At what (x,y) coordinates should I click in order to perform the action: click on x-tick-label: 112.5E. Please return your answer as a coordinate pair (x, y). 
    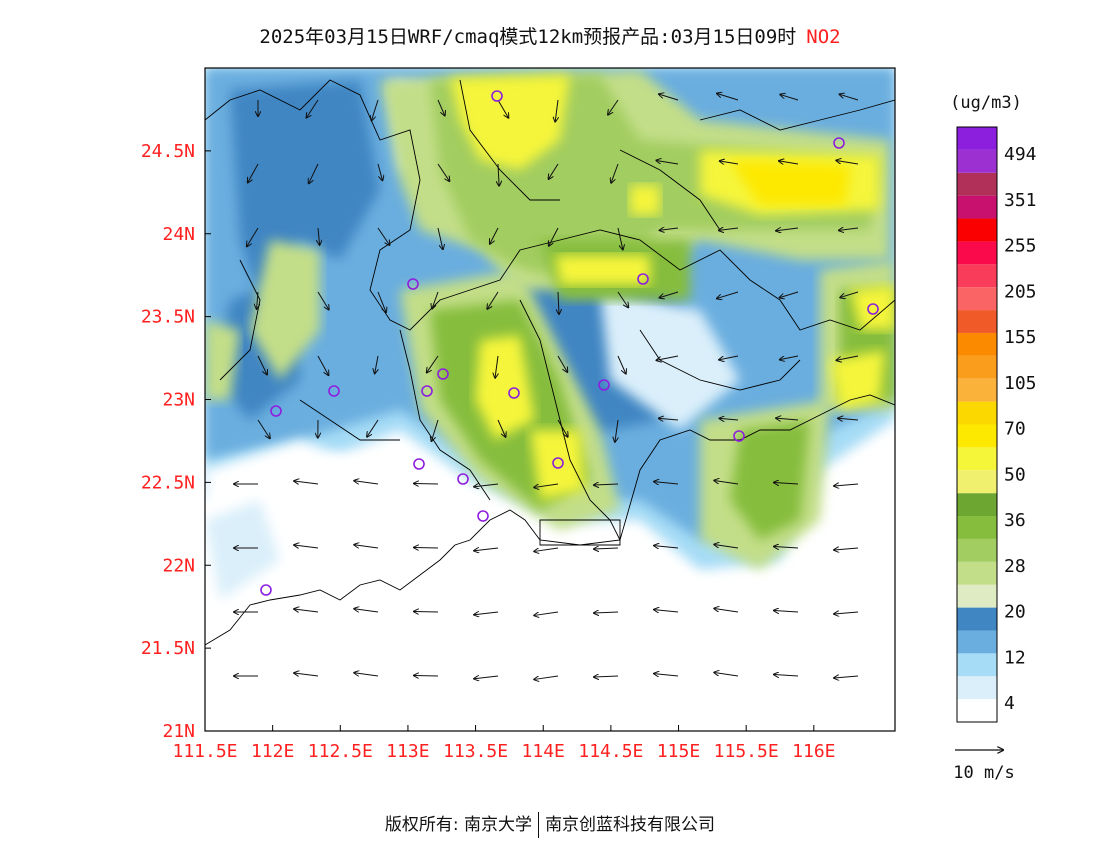
    Looking at the image, I should click on (340, 751).